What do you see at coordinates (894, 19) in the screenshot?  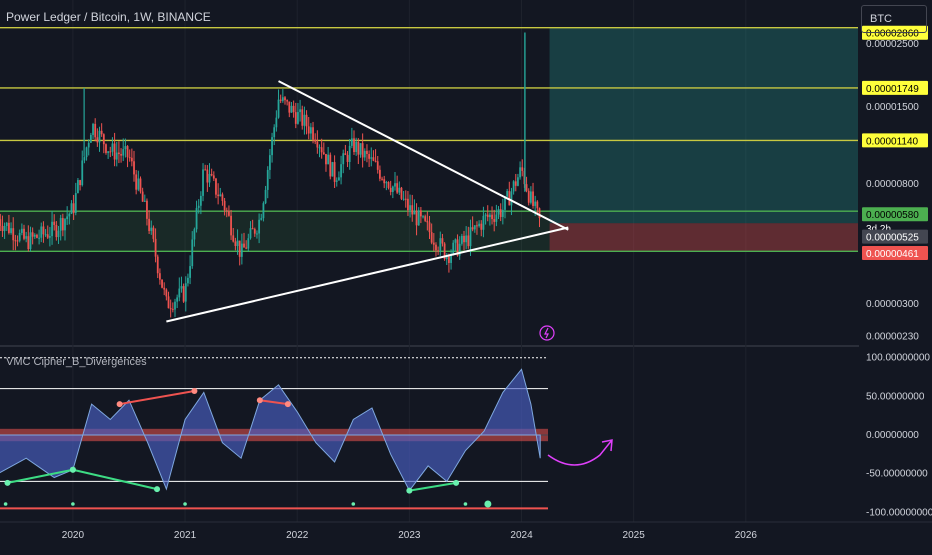 I see `currency-button: BTC` at bounding box center [894, 19].